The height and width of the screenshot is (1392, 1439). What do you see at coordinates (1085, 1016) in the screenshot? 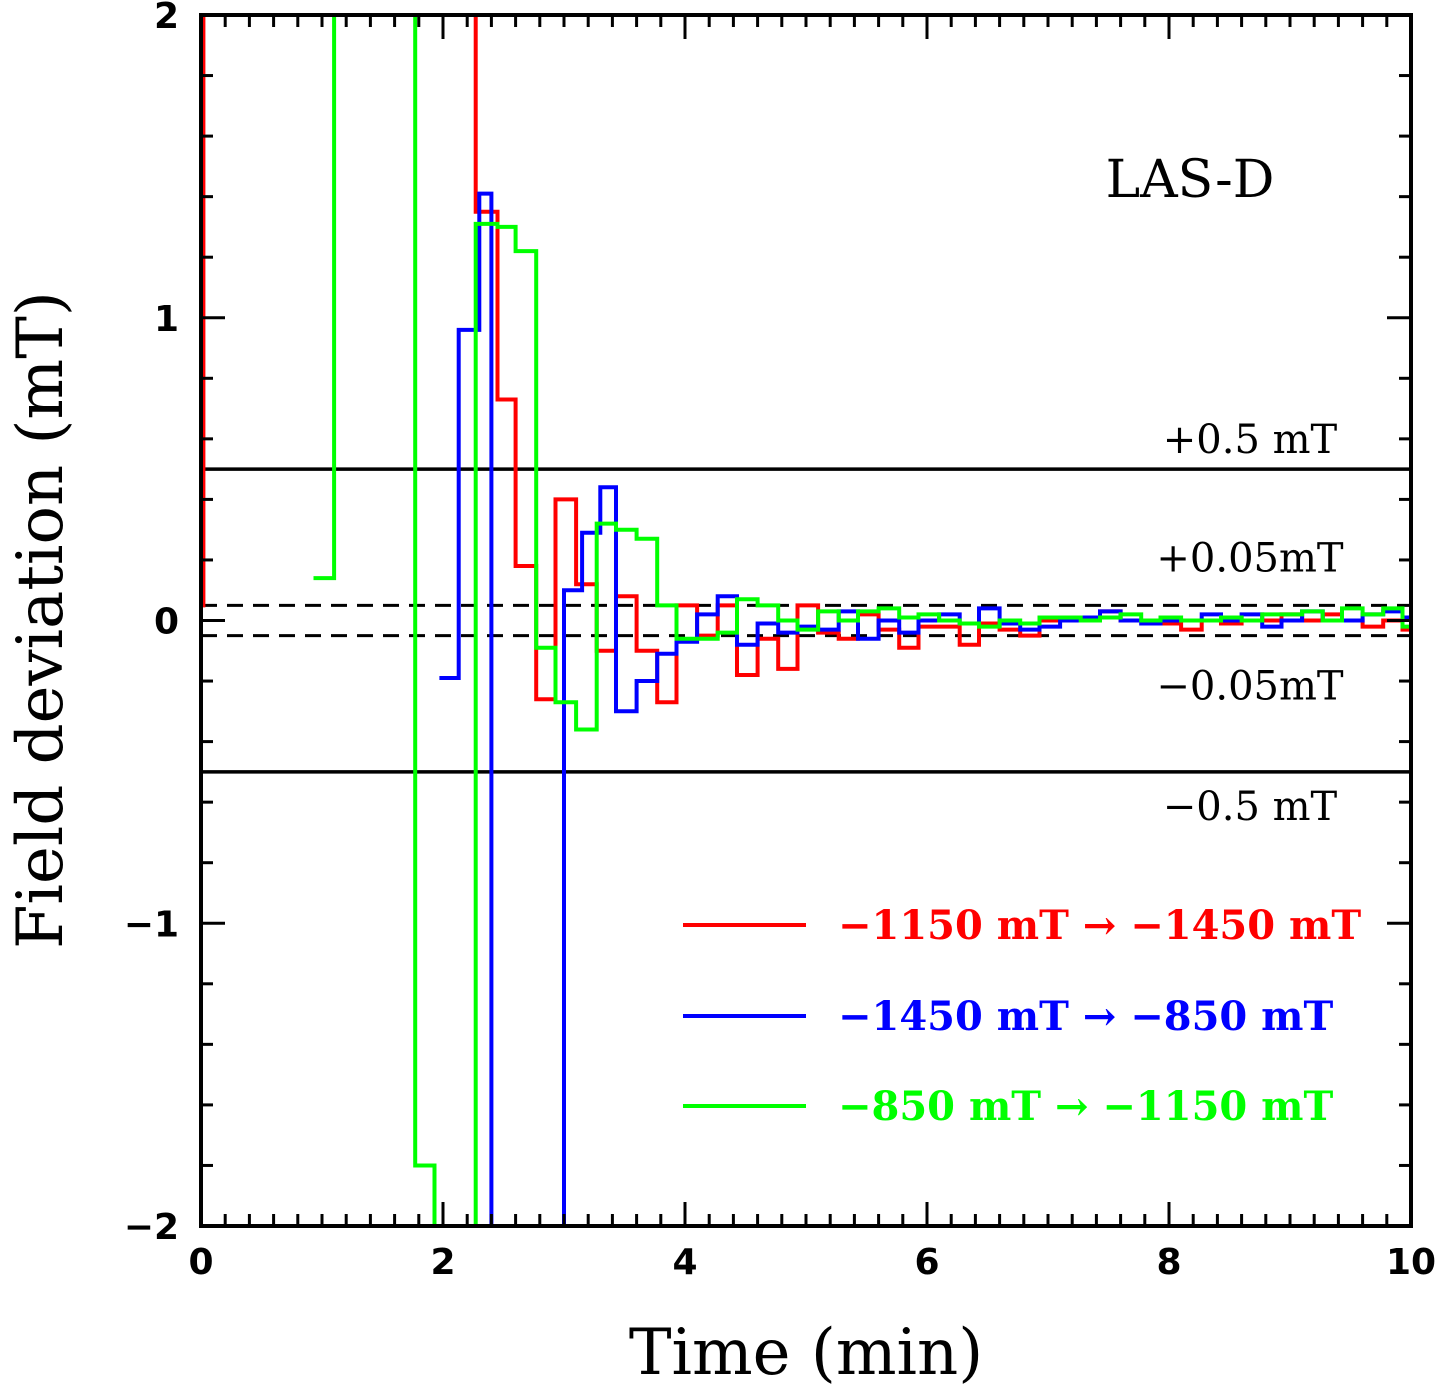
I see `legend-label-1: −1450 mT → −850 mT` at bounding box center [1085, 1016].